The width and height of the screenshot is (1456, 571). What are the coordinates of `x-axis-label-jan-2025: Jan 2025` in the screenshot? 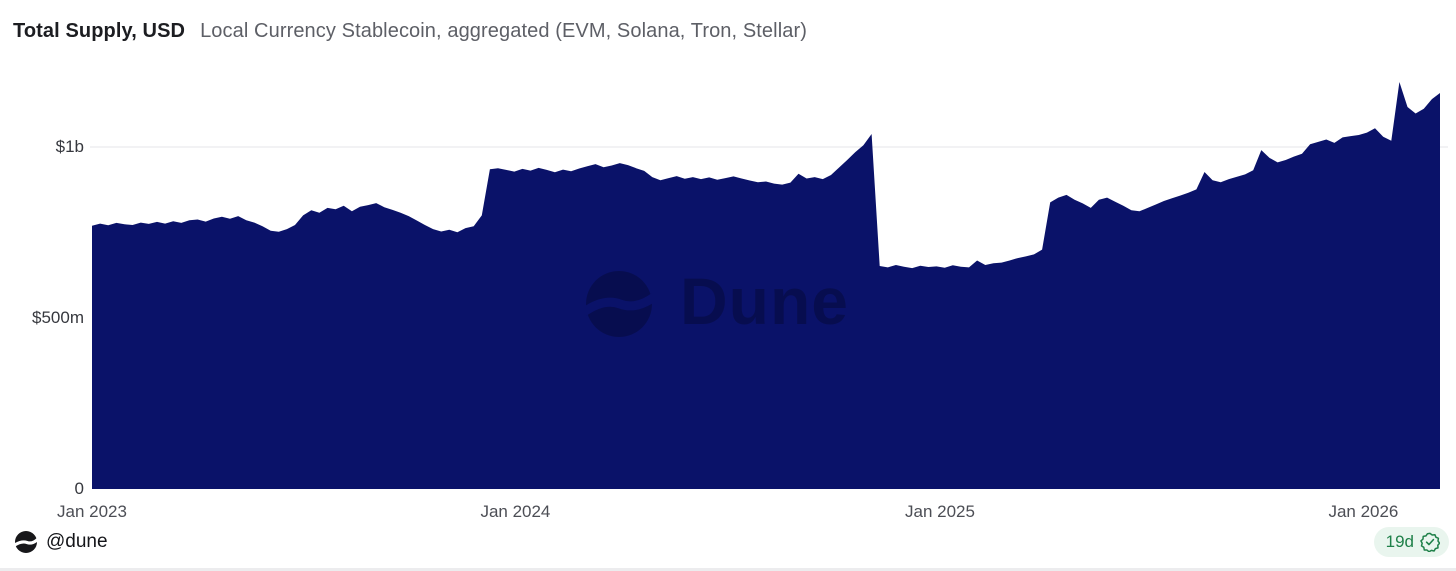 It's located at (940, 511).